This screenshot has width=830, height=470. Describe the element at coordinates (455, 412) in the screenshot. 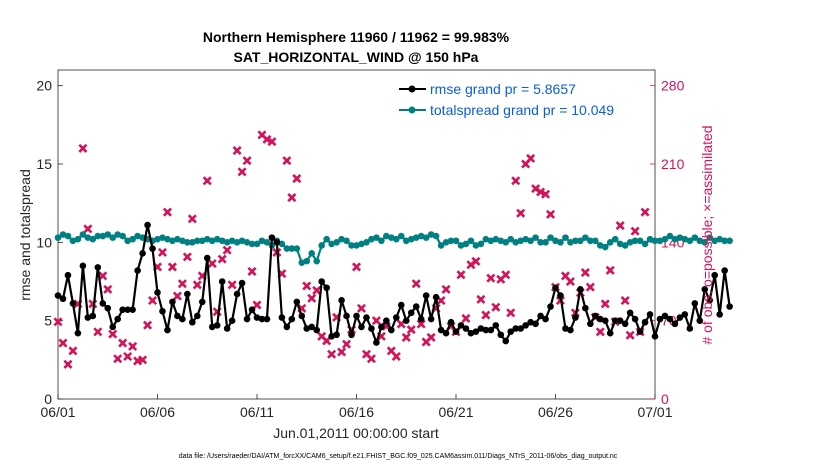

I see `x-tick-label: 06/21` at that location.